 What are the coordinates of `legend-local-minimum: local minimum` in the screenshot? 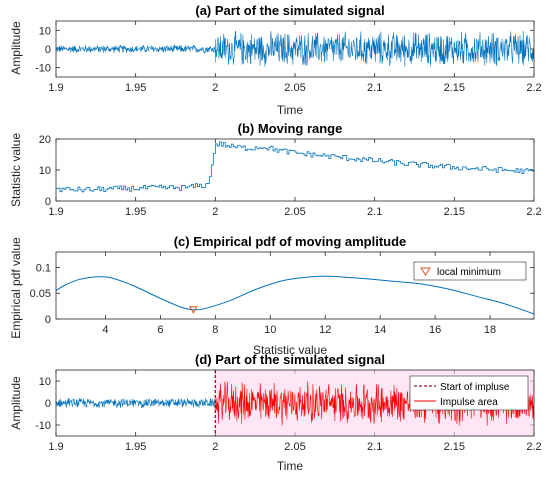 It's located at (469, 272).